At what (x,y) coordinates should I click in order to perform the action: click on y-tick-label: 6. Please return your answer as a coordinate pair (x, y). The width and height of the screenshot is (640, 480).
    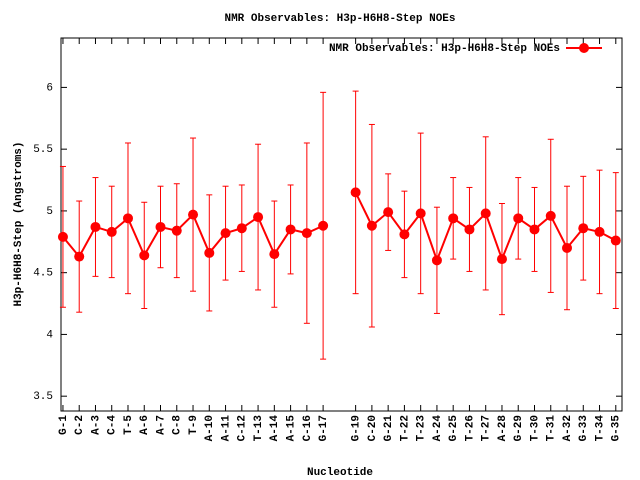
    Looking at the image, I should click on (49, 88).